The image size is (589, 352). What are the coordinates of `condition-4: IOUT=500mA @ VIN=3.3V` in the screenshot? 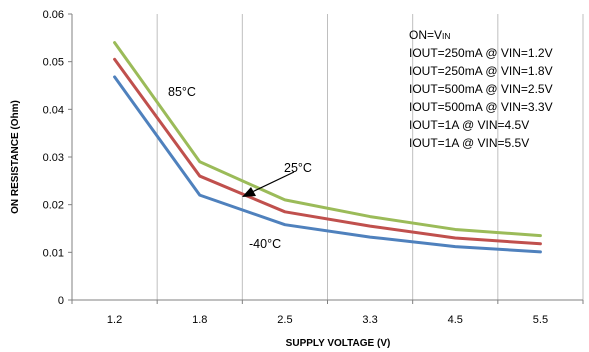 It's located at (481, 107).